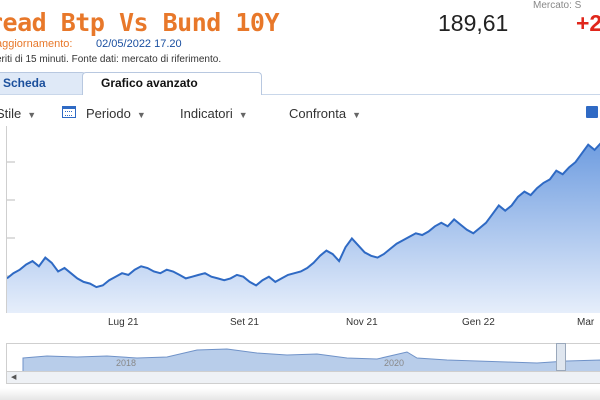  What do you see at coordinates (69, 112) in the screenshot?
I see `calendar-icon` at bounding box center [69, 112].